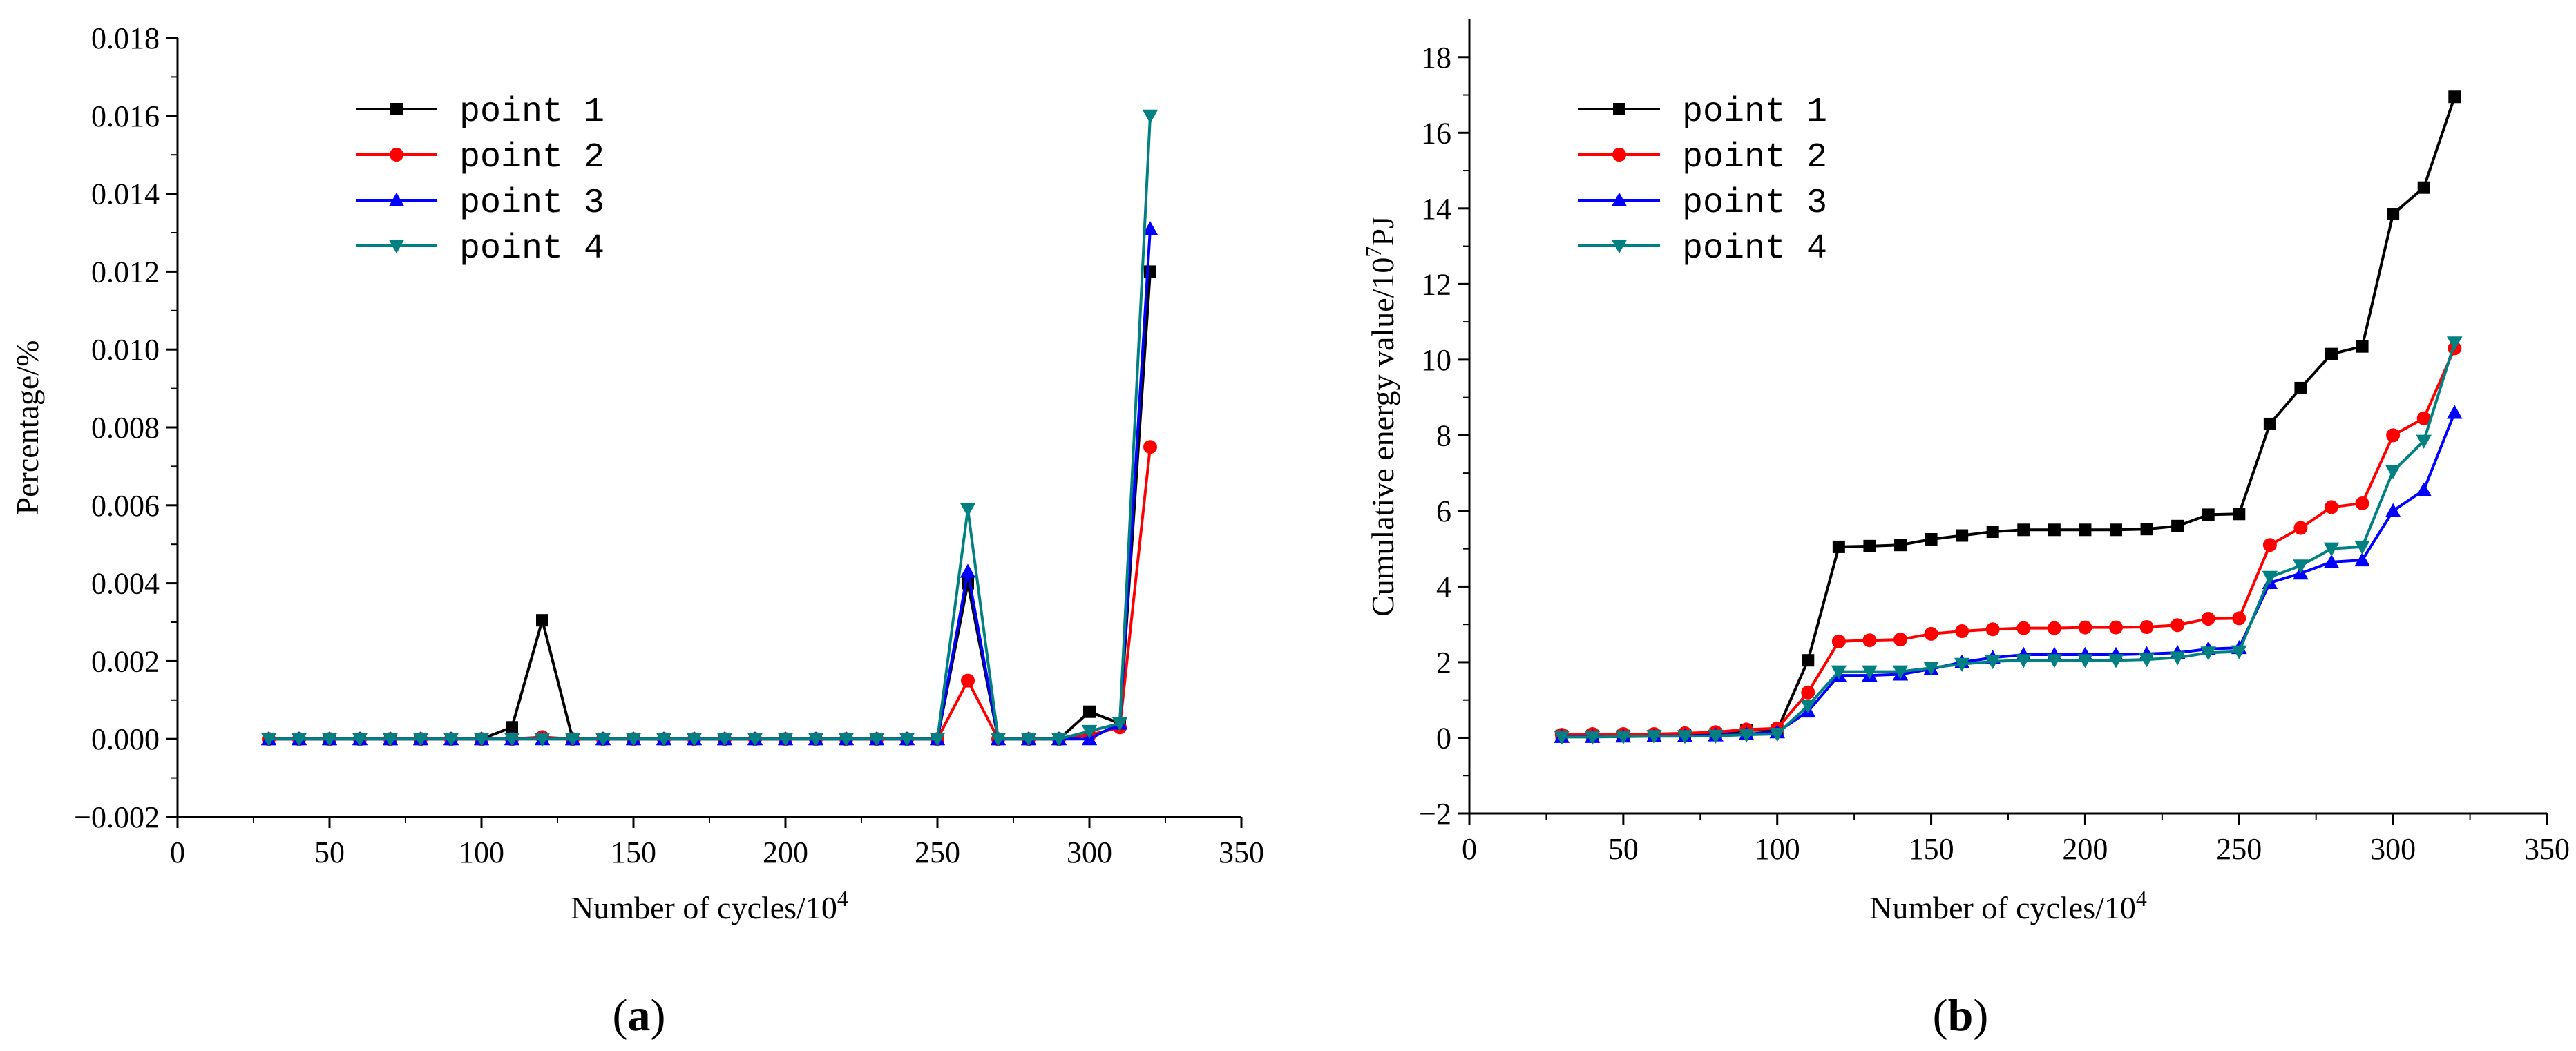  I want to click on x-tick-label: 250, so click(937, 852).